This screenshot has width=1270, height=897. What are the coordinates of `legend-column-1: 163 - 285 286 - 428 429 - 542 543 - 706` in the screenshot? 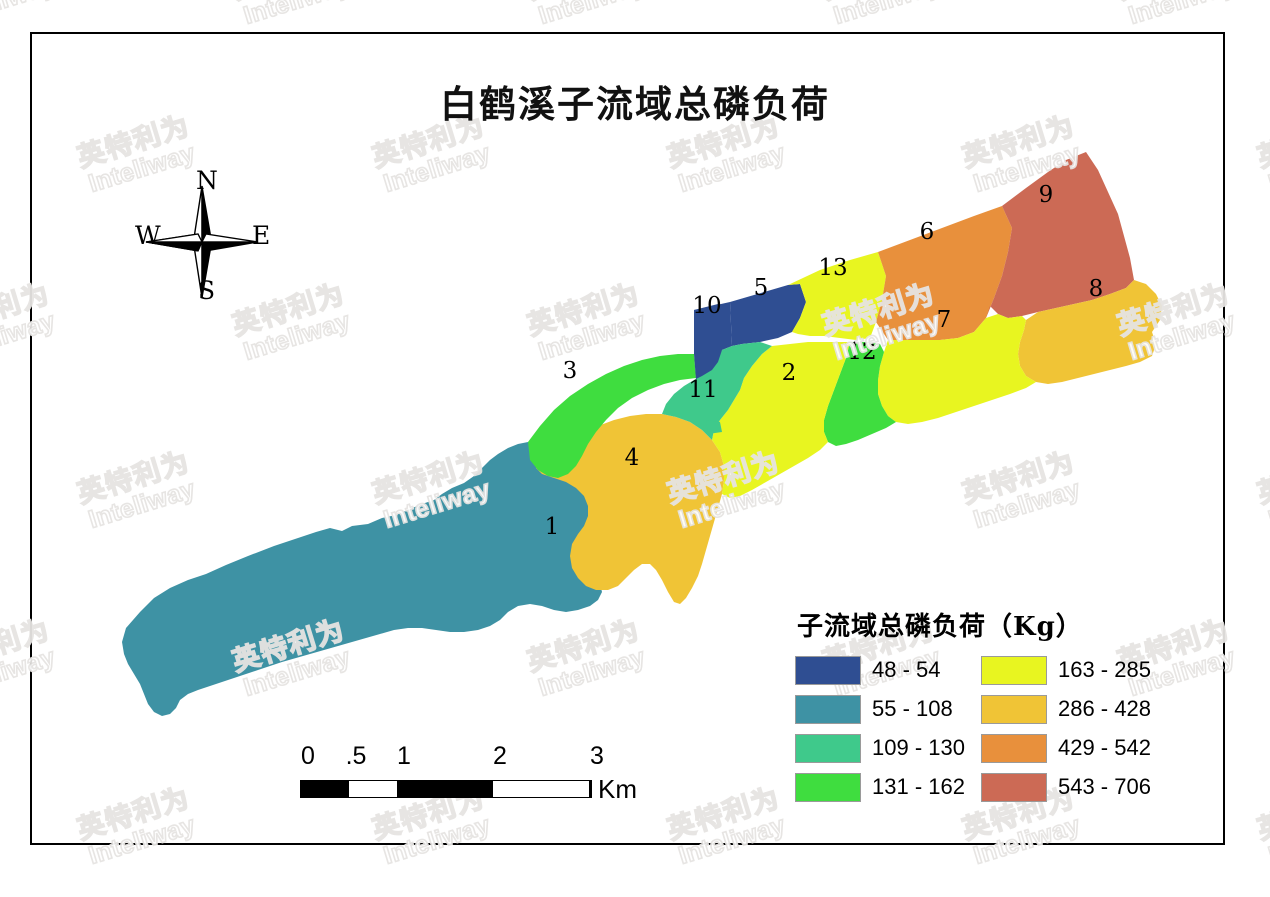 It's located at (1065, 728).